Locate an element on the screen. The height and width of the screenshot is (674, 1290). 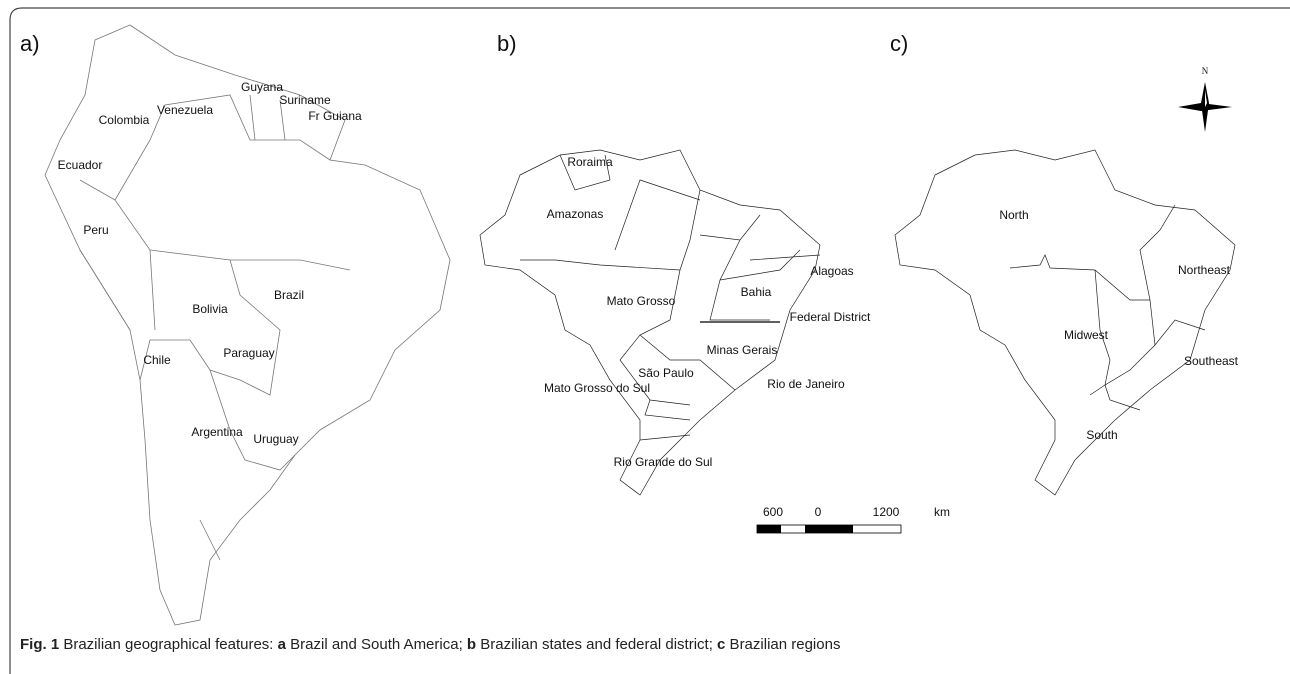
compass is located at coordinates (1205, 107).